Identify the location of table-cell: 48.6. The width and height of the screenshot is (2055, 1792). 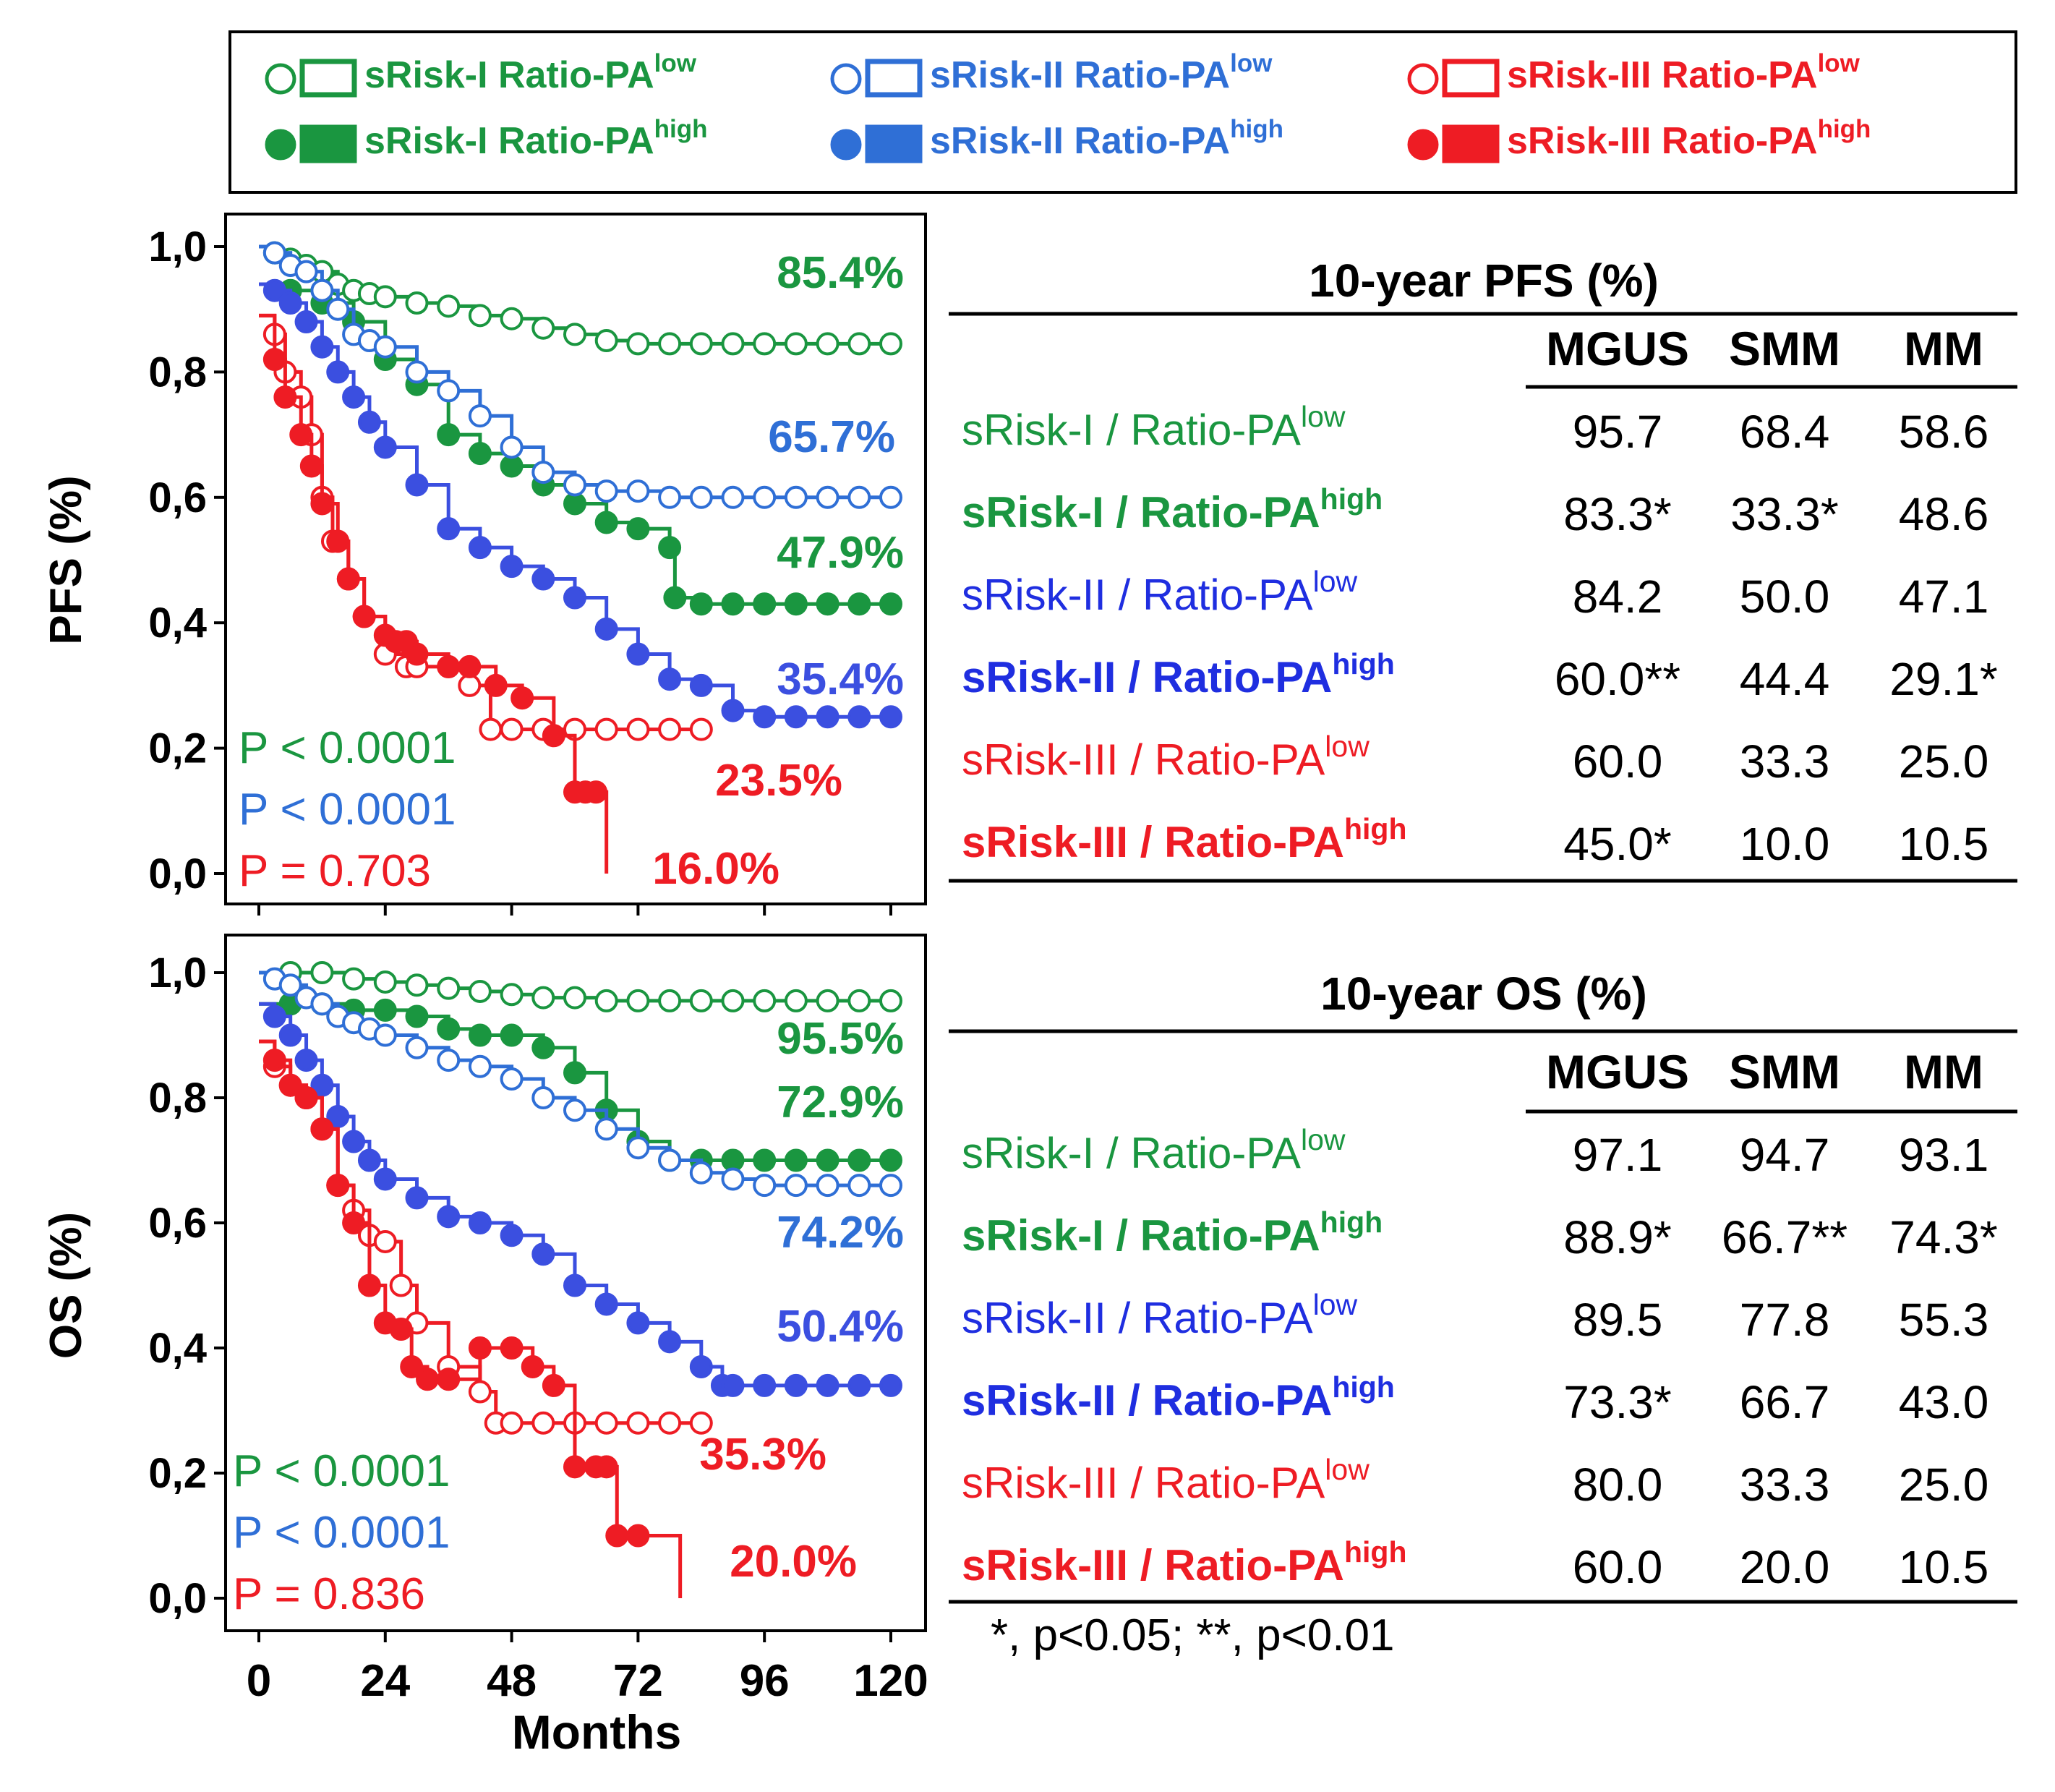
(1944, 514).